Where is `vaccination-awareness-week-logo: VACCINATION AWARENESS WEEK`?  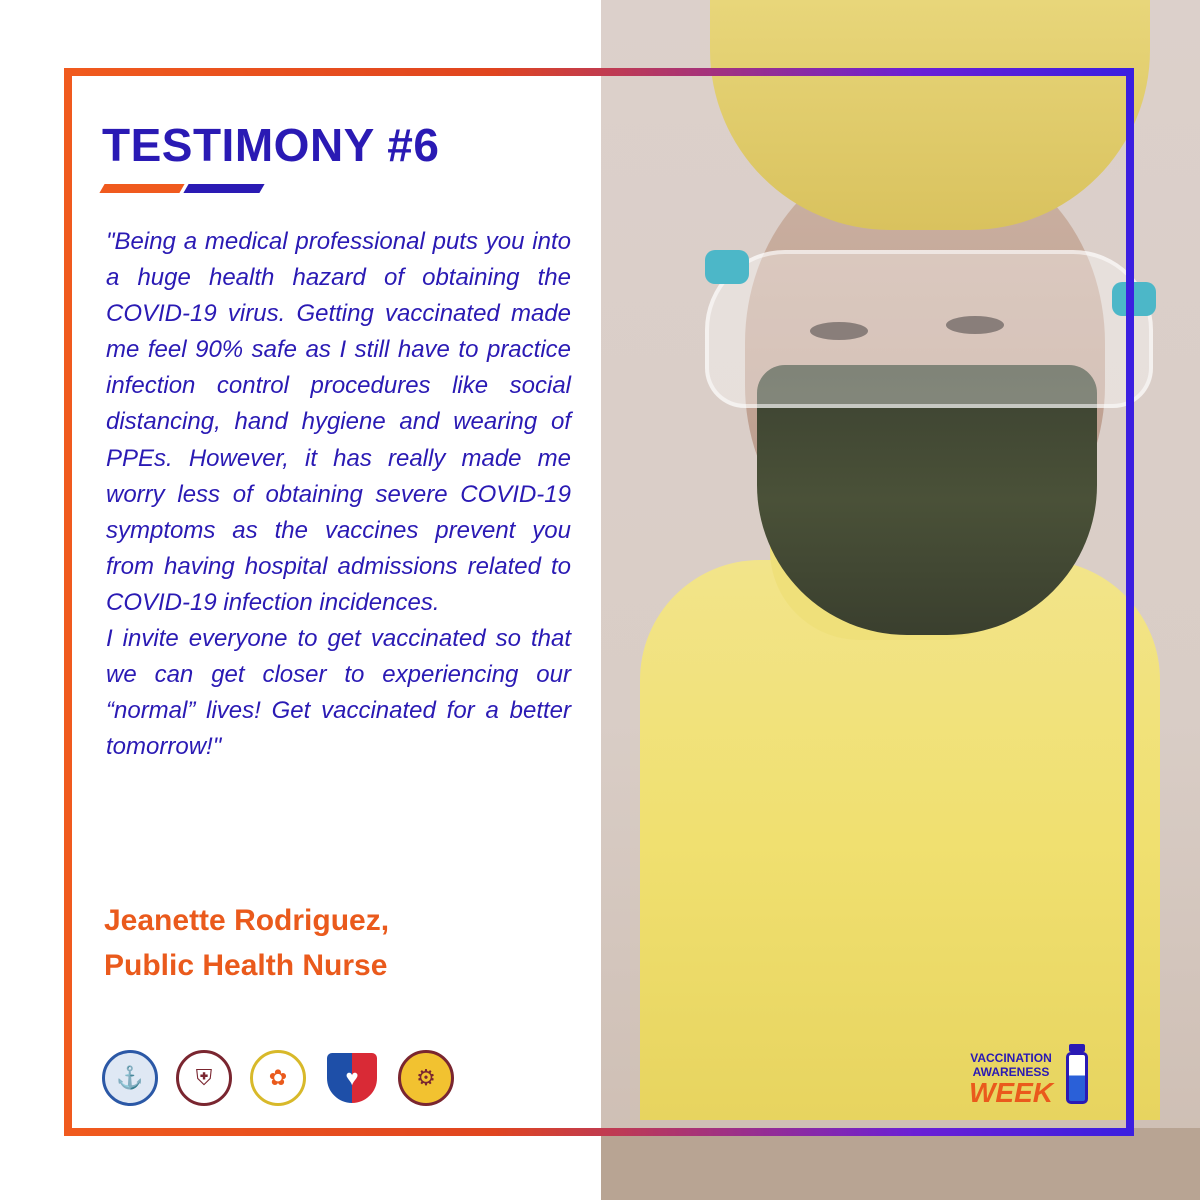 vaccination-awareness-week-logo: VACCINATION AWARENESS WEEK is located at coordinates (1023, 1077).